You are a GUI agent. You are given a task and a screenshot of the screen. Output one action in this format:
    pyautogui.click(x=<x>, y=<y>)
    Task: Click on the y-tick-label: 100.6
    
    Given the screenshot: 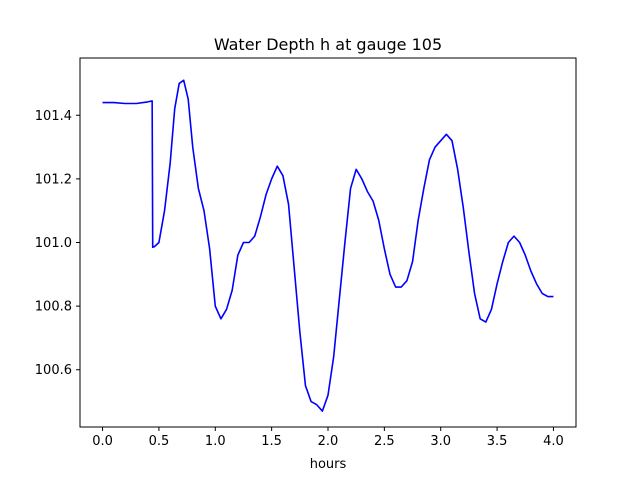 What is the action you would take?
    pyautogui.click(x=53, y=370)
    